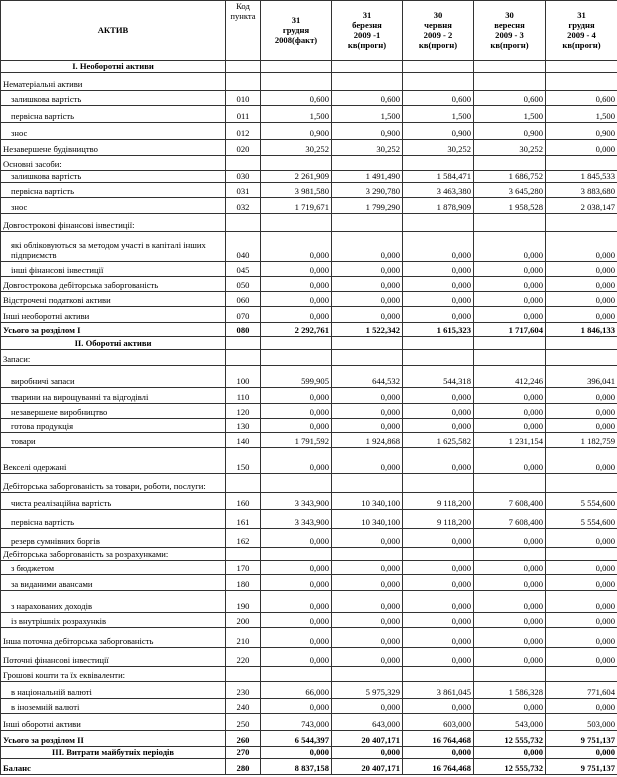 This screenshot has width=617, height=777. What do you see at coordinates (243, 425) in the screenshot?
I see `row-code: 130` at bounding box center [243, 425].